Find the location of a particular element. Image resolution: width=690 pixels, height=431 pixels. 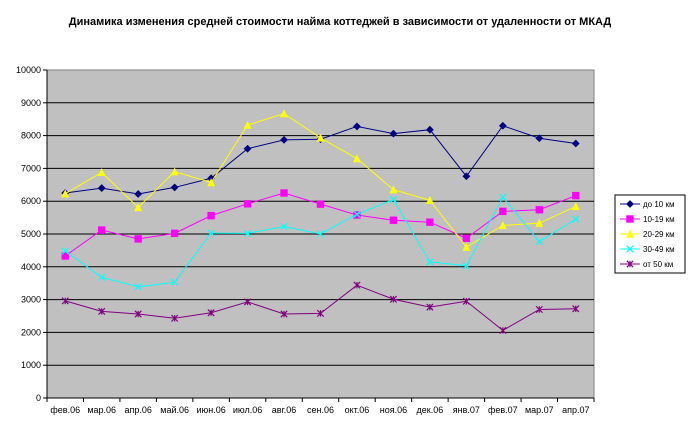

x-tick-label: июл.06 is located at coordinates (247, 410).